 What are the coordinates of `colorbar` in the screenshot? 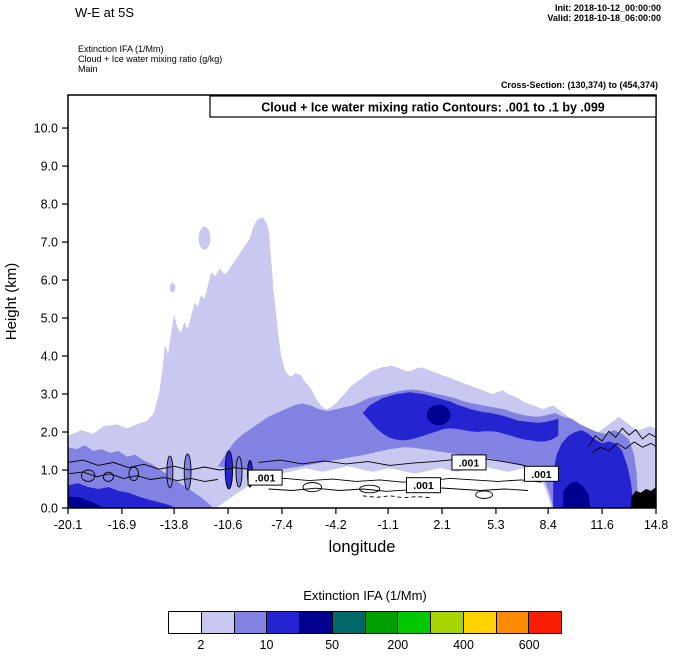 It's located at (365, 622).